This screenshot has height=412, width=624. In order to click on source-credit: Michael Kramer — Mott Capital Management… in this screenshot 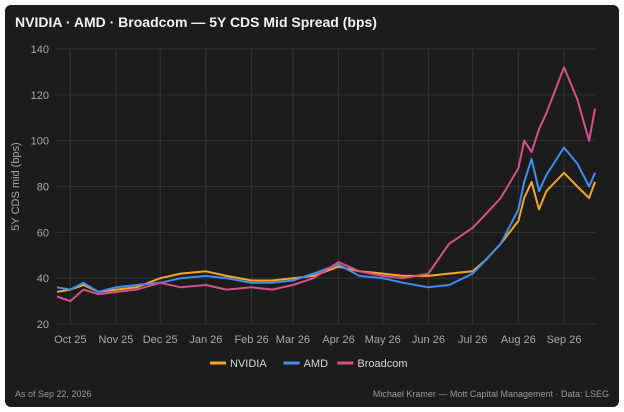, I will do `click(490, 394)`.